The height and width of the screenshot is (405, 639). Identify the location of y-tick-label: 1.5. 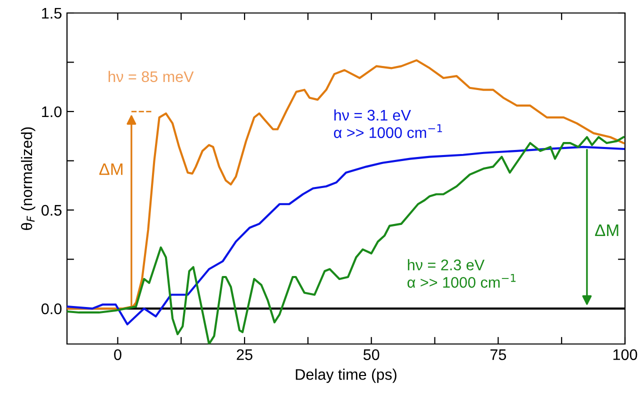
(52, 13).